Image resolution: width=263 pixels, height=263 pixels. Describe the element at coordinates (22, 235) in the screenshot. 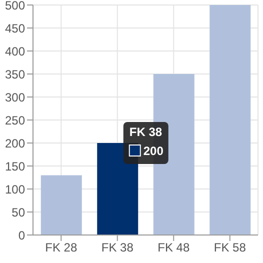

I see `y-tick-label: 0` at that location.